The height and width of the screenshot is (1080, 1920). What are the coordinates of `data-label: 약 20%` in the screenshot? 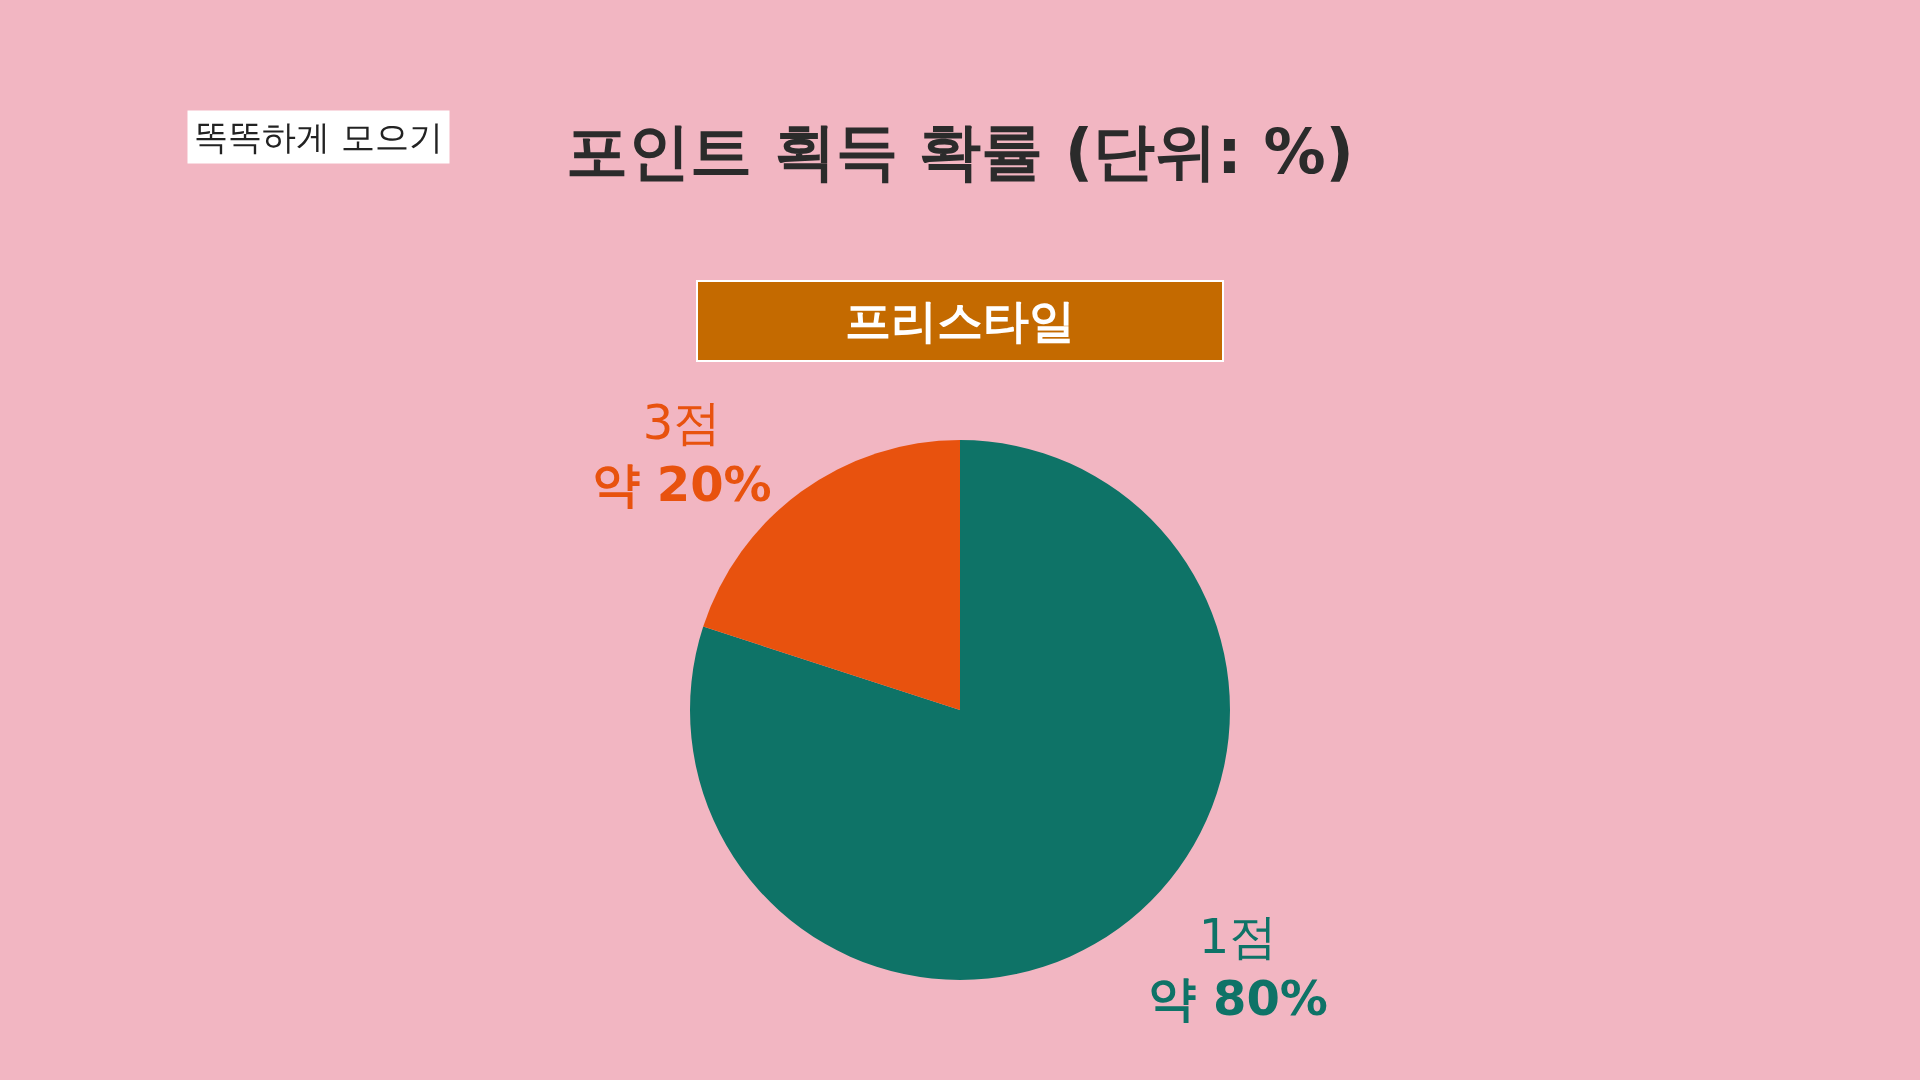 It's located at (682, 484).